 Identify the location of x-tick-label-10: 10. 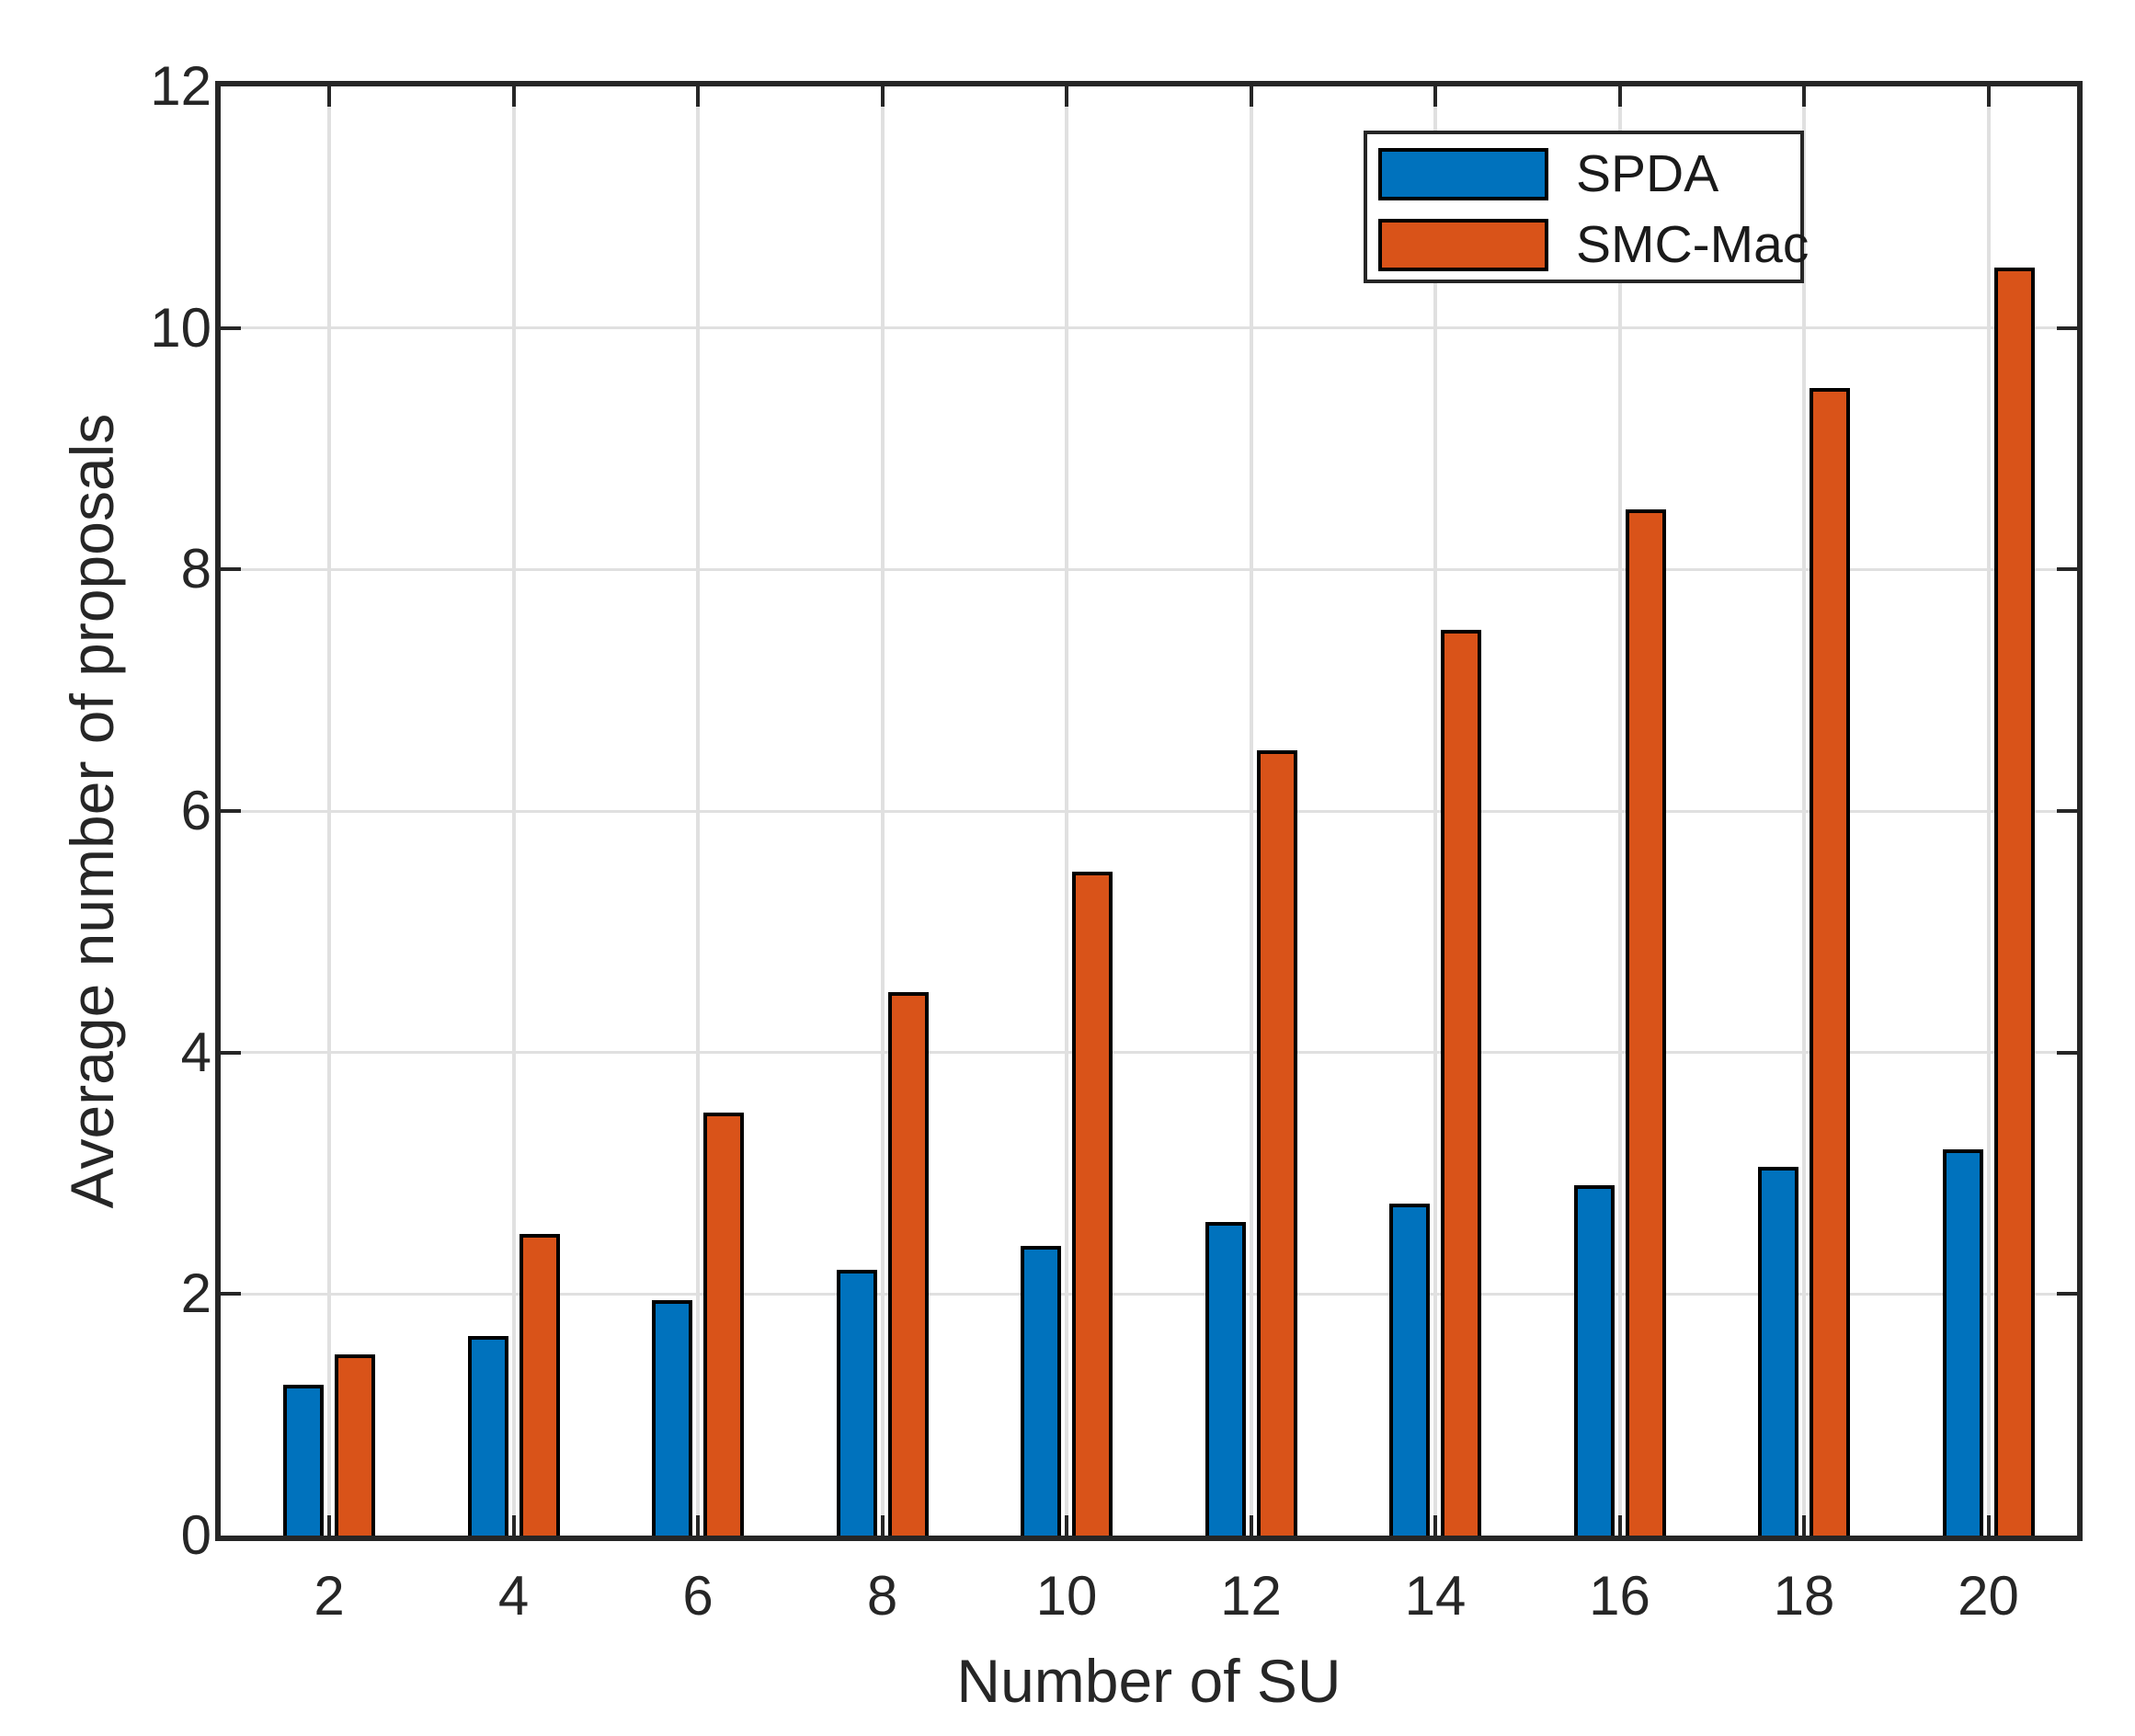
(1066, 1596).